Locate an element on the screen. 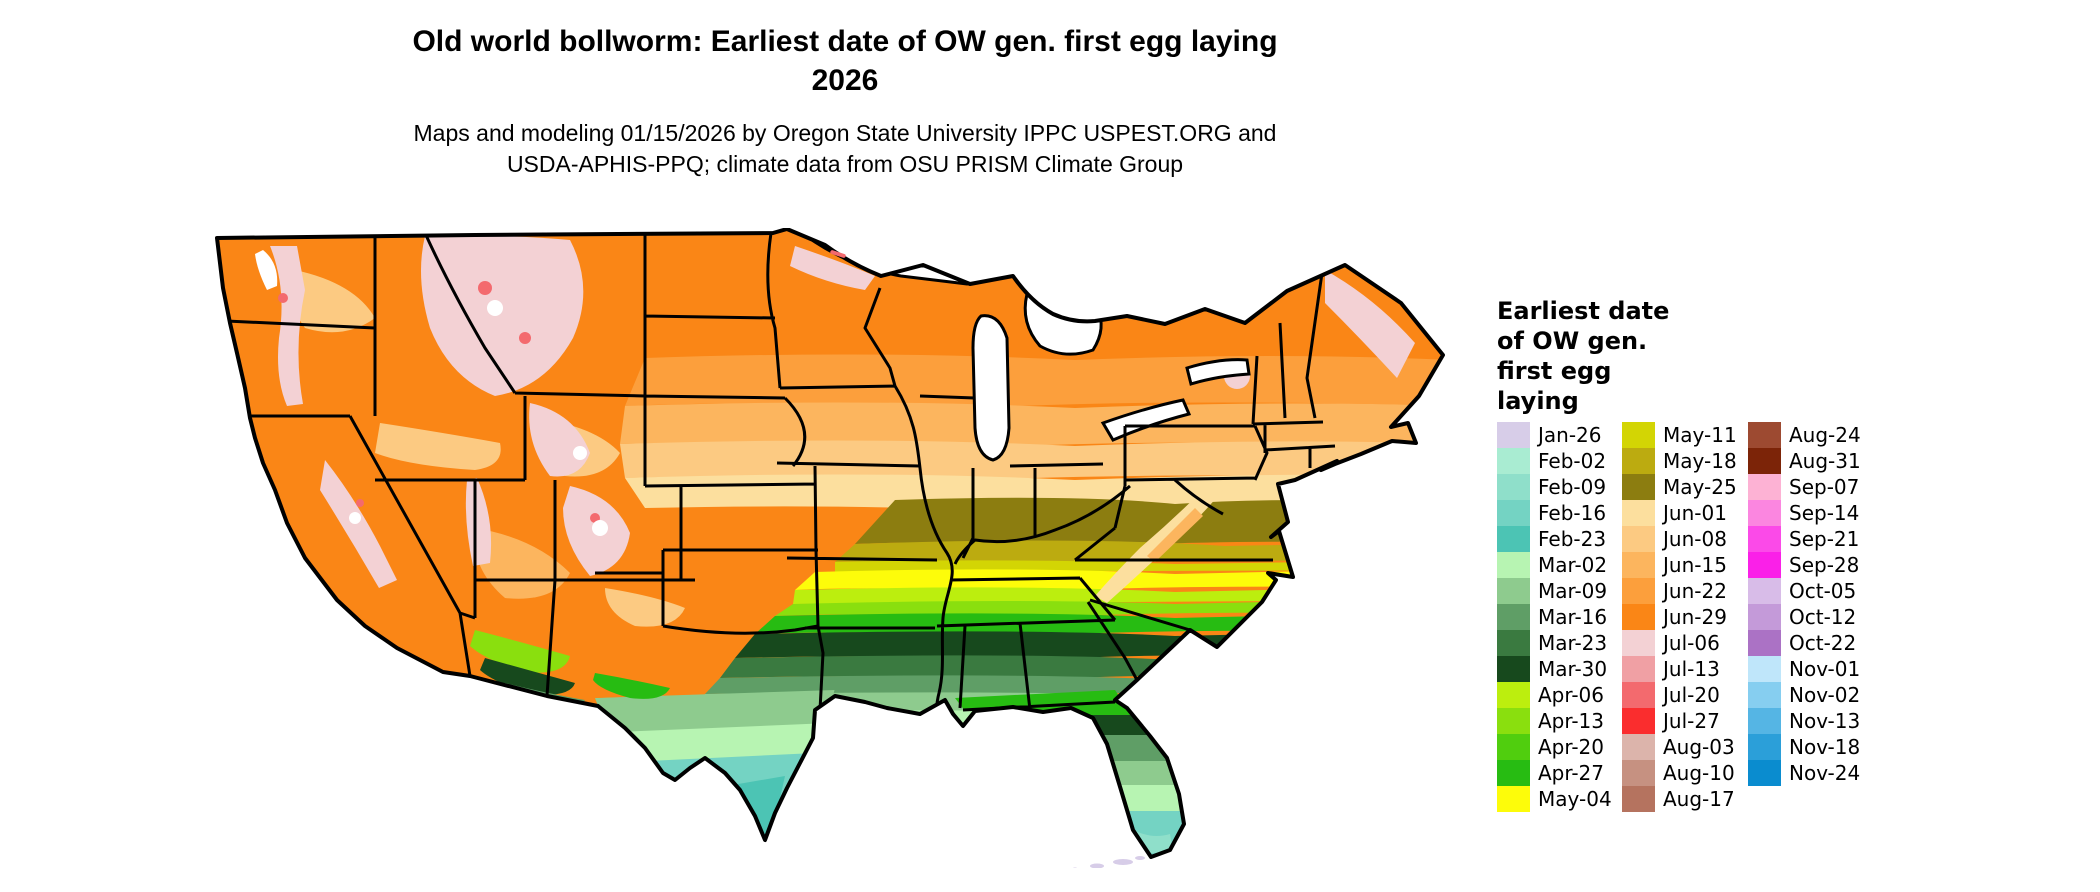 The width and height of the screenshot is (2100, 892). legend-entry-Nov-24: Nov-24 is located at coordinates (1804, 773).